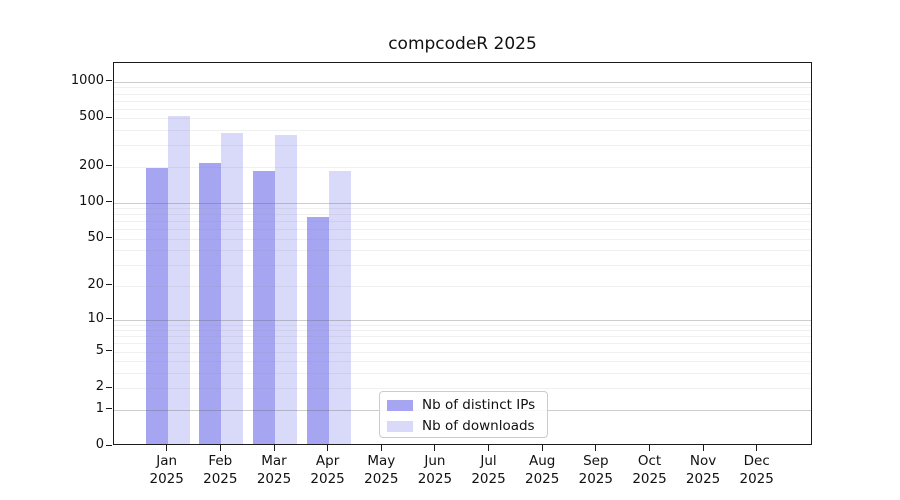 The height and width of the screenshot is (500, 900). What do you see at coordinates (220, 448) in the screenshot?
I see `x-axis-tick-feb` at bounding box center [220, 448].